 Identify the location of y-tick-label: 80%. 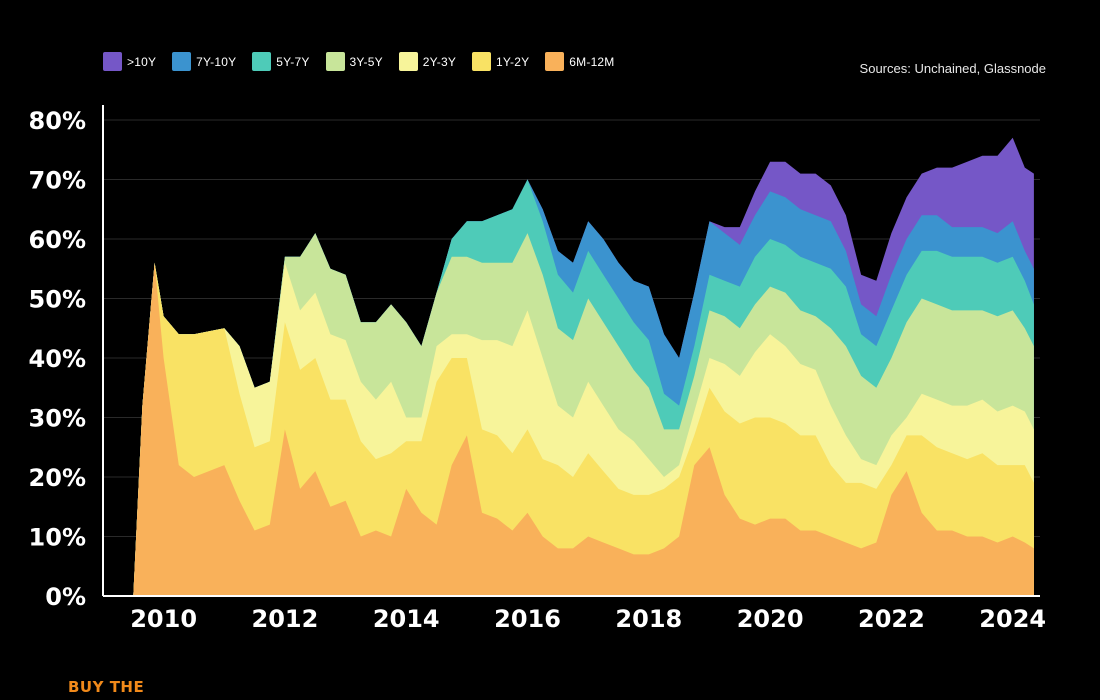
(57, 121).